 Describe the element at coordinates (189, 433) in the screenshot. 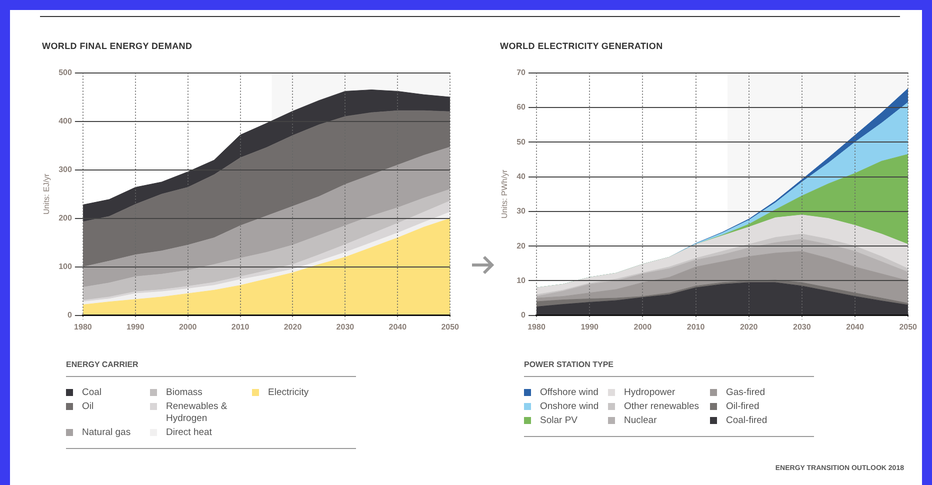

I see `legend-label: Direct heat` at that location.